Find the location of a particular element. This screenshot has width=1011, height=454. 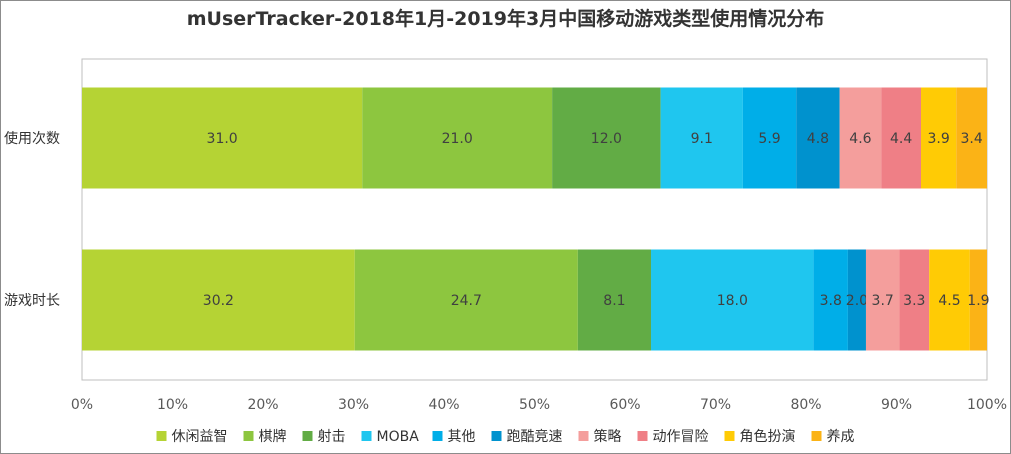

data-label: 8.1 is located at coordinates (614, 301).